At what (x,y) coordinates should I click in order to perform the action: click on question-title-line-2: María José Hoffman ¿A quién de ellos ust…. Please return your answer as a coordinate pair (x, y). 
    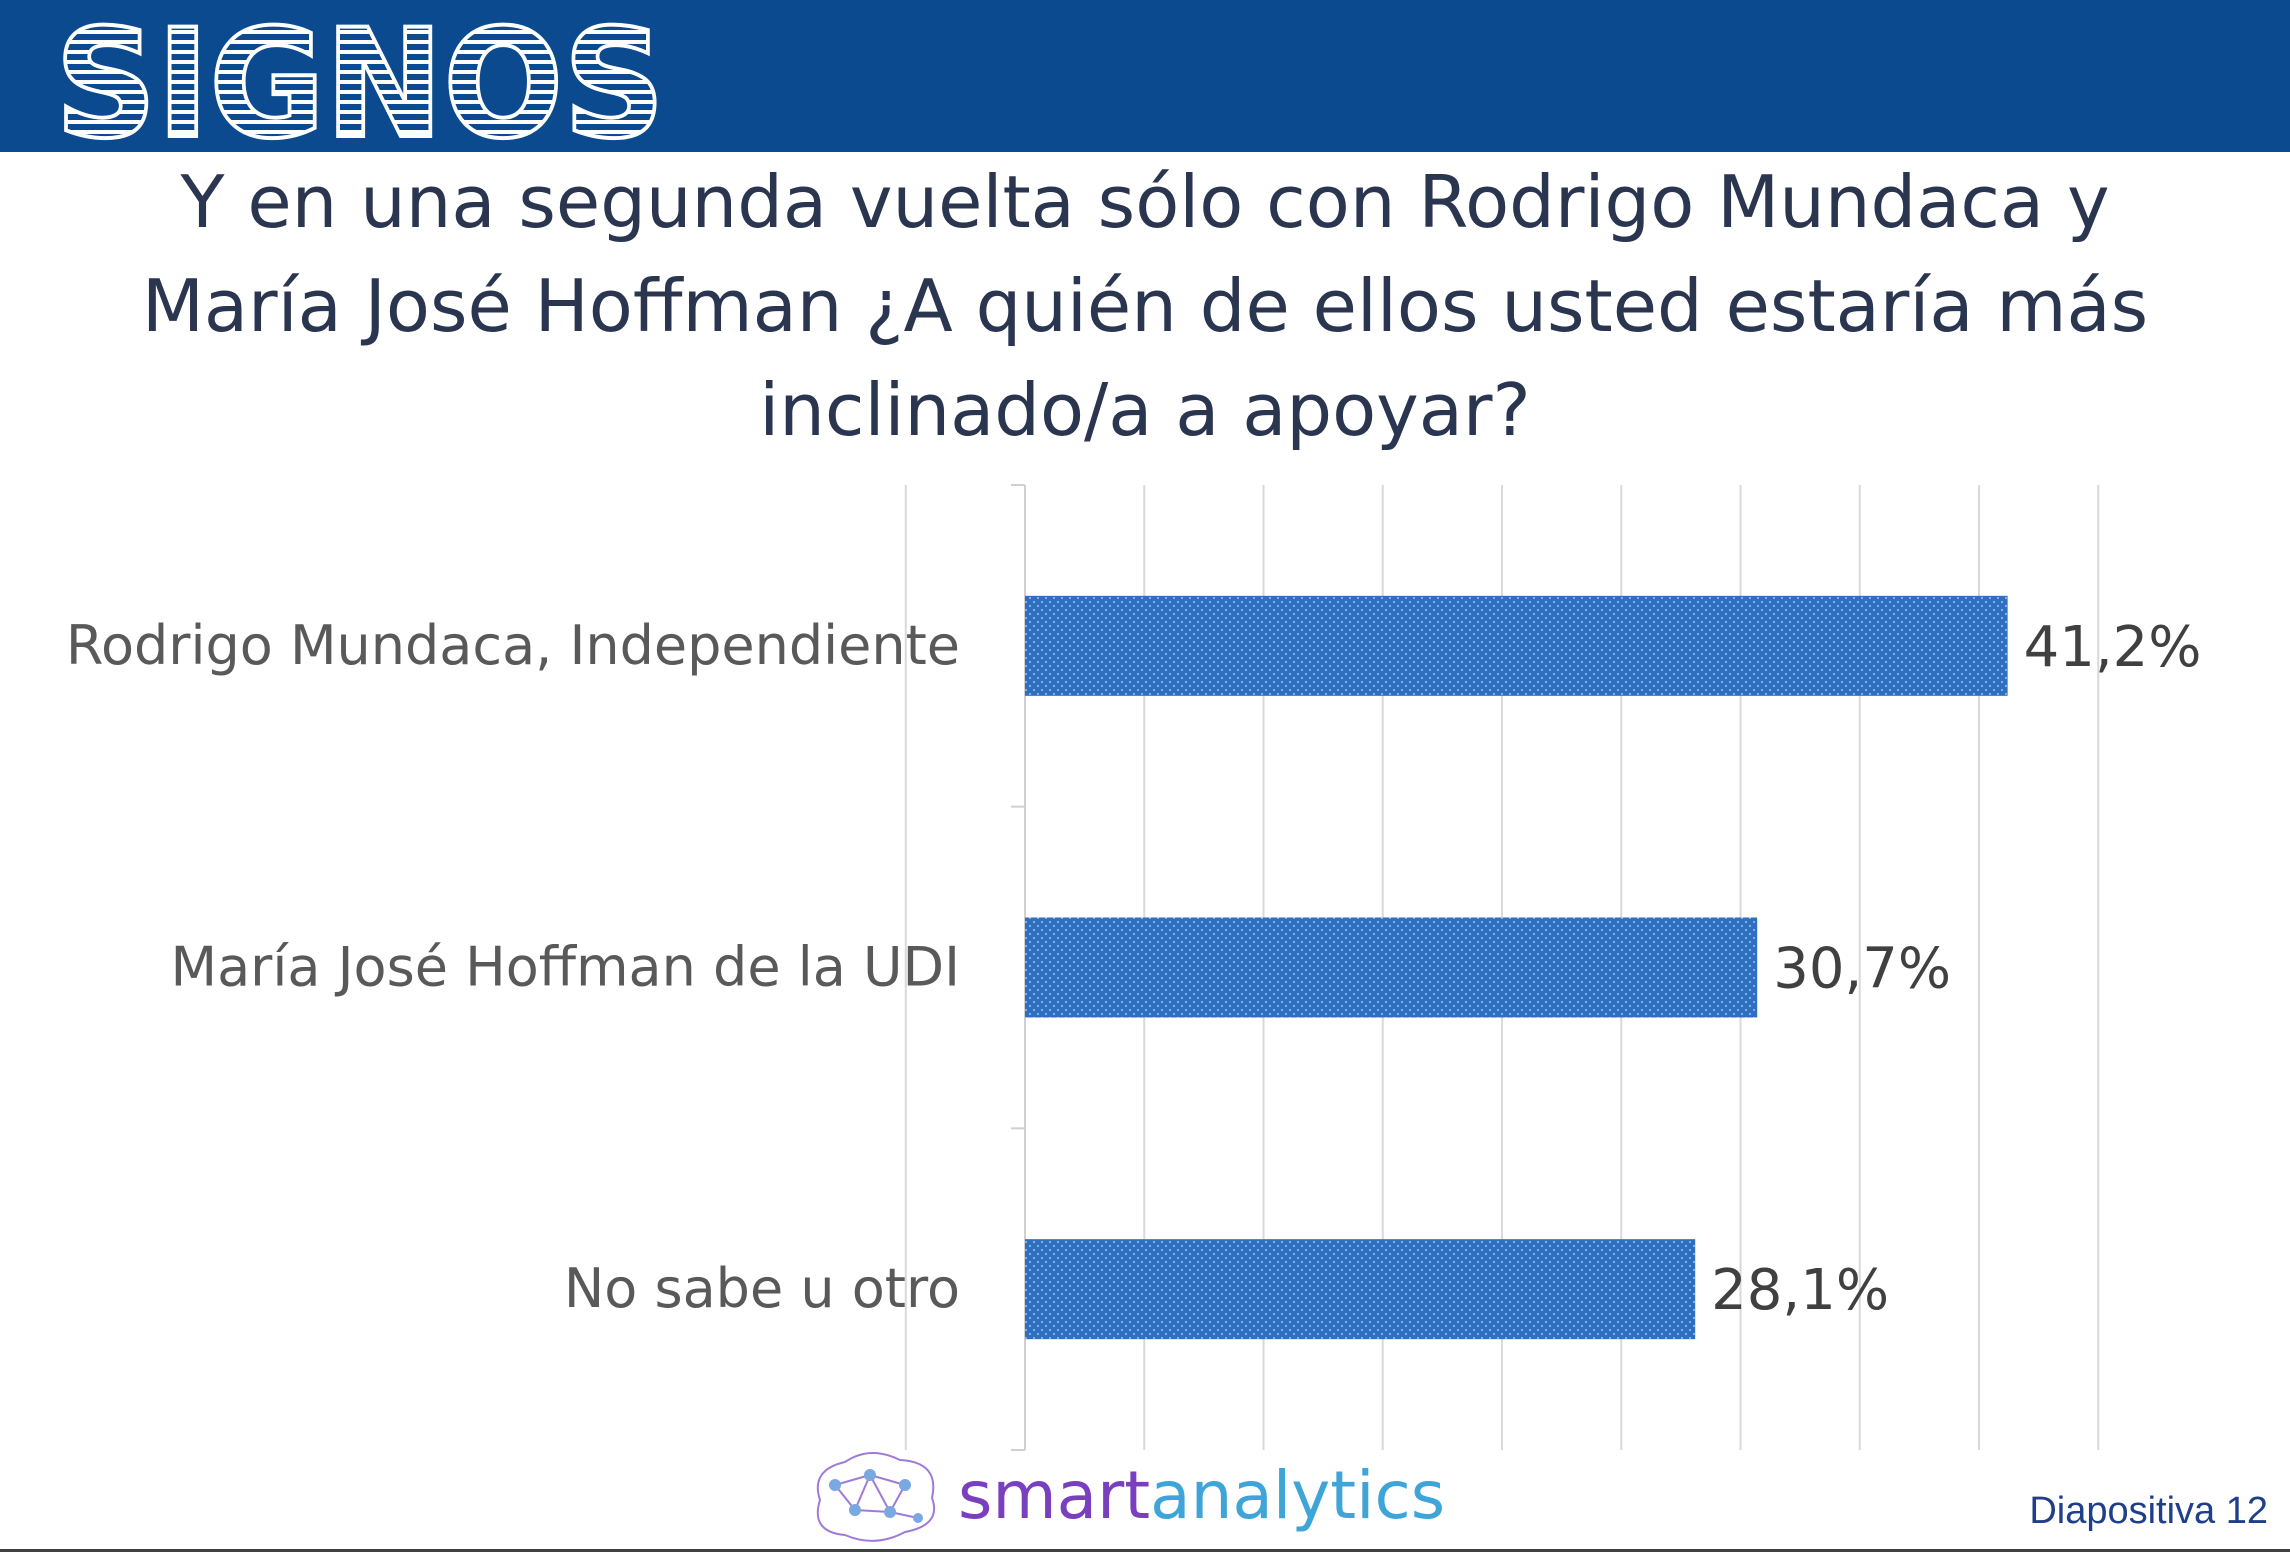
    Looking at the image, I should click on (1145, 306).